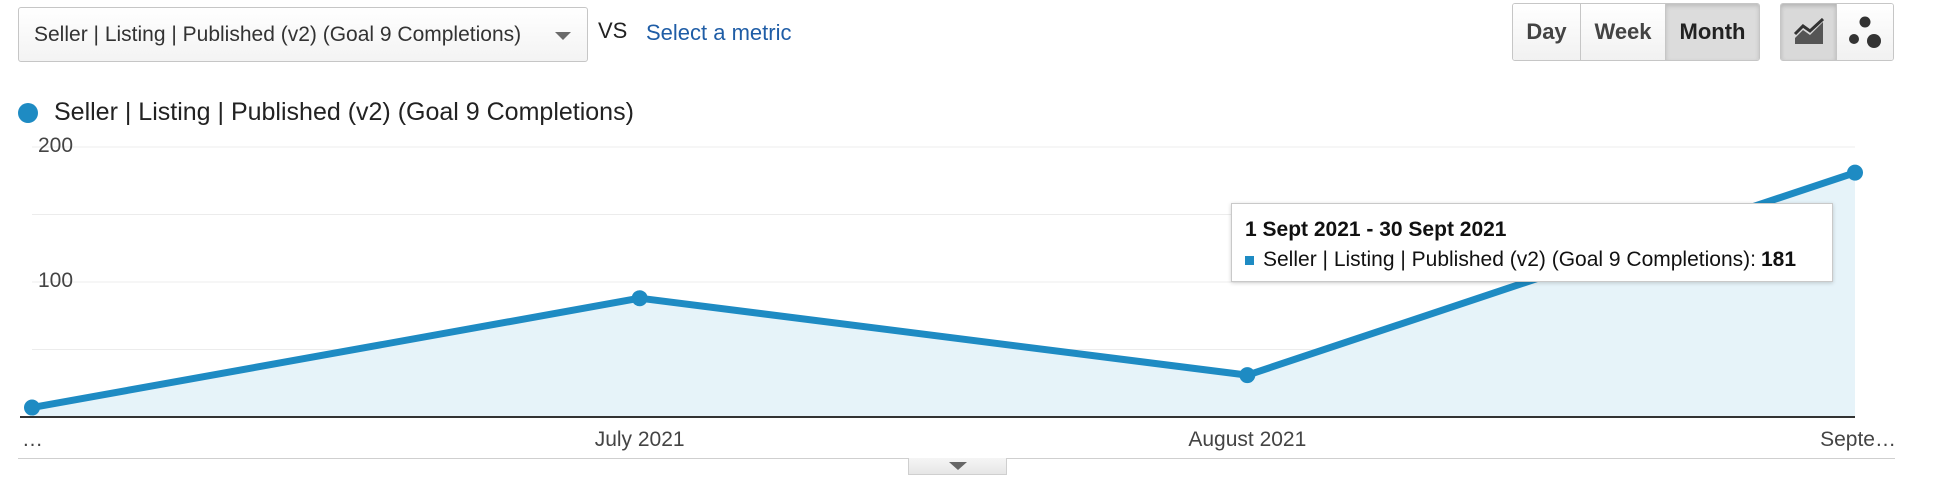  I want to click on motion-chart-view-button, so click(1865, 32).